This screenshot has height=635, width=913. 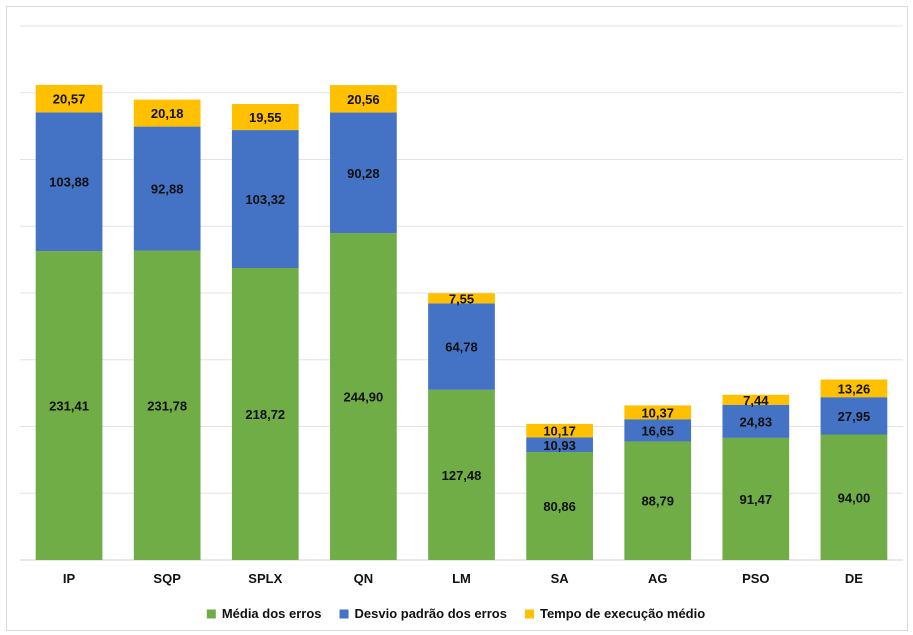 What do you see at coordinates (622, 613) in the screenshot?
I see `legend-label: Tempo de execução médio` at bounding box center [622, 613].